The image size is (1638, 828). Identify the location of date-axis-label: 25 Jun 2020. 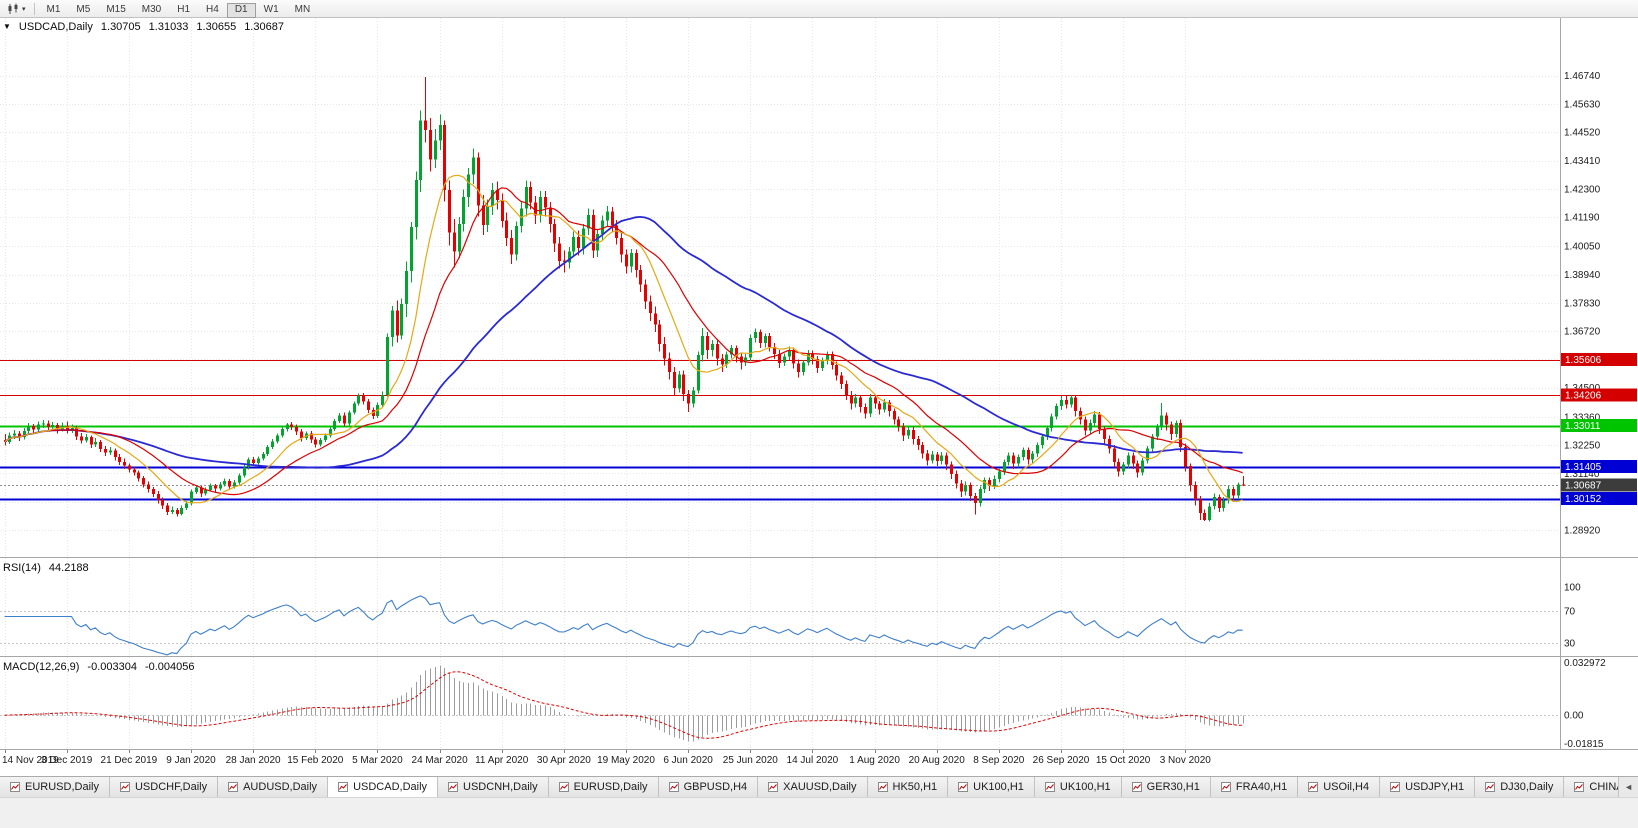
(750, 760).